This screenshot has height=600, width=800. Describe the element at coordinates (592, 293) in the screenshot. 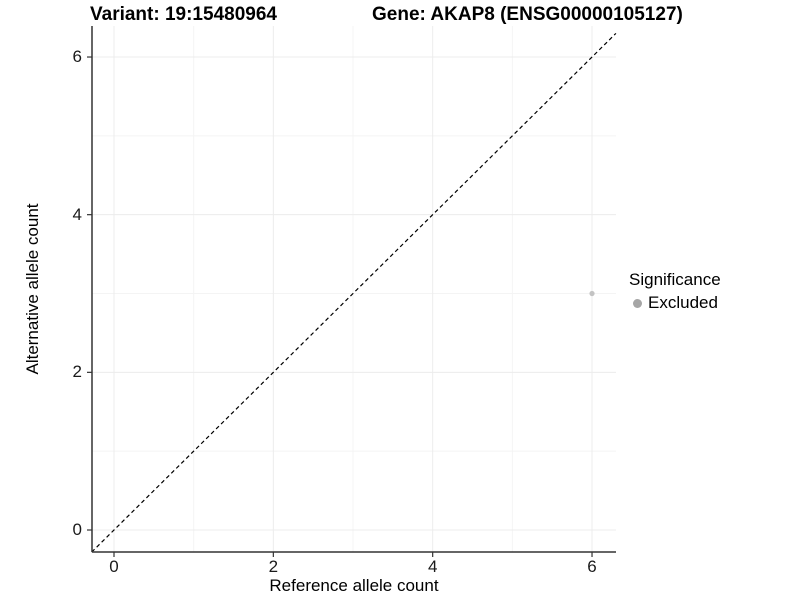

I see `data-point` at that location.